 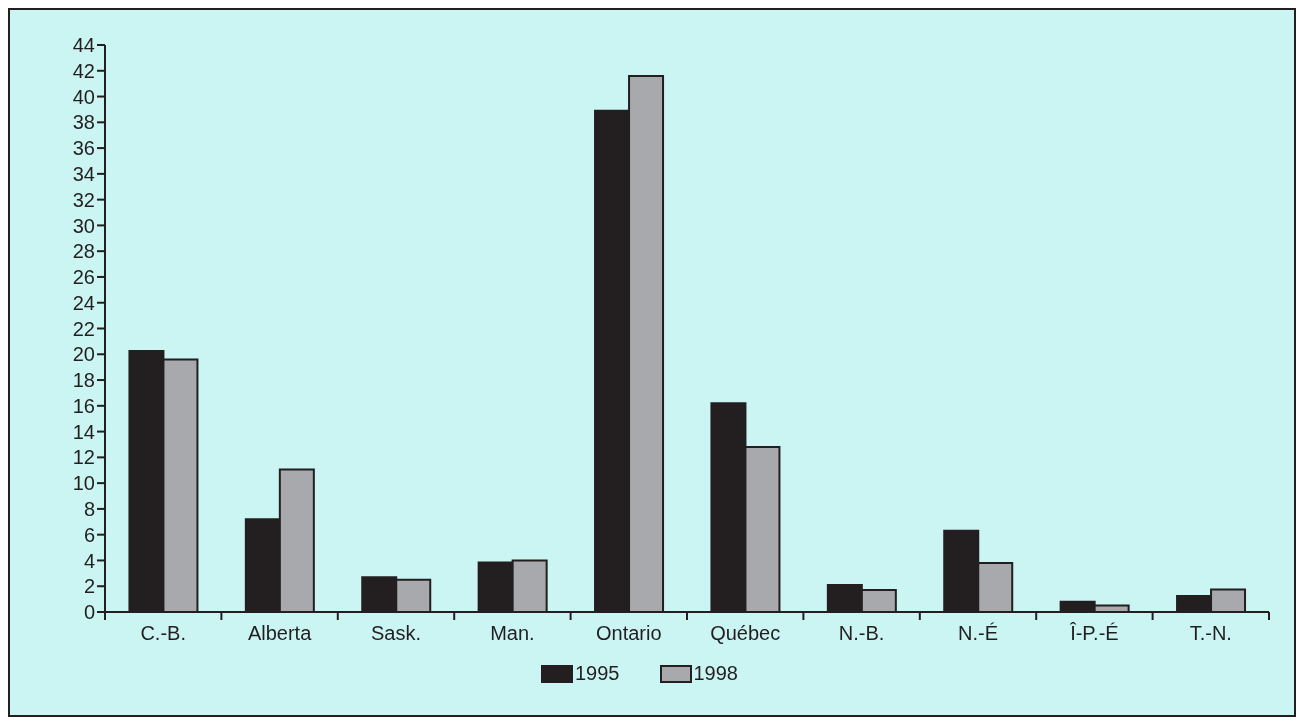 What do you see at coordinates (83, 302) in the screenshot?
I see `y-tick-label: 24` at bounding box center [83, 302].